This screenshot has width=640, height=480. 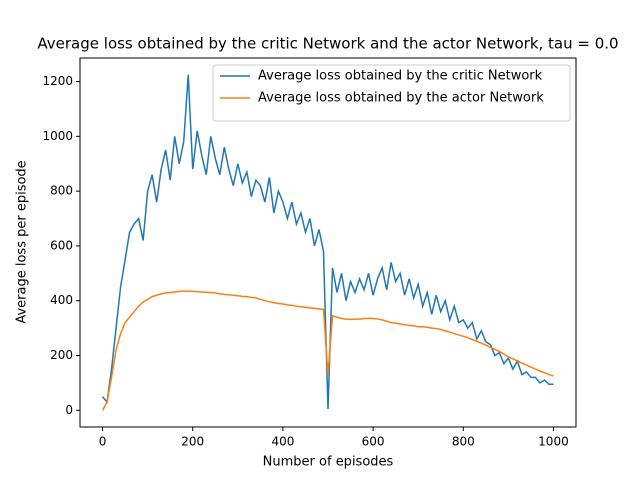 What do you see at coordinates (463, 442) in the screenshot?
I see `x-tick-label: 800` at bounding box center [463, 442].